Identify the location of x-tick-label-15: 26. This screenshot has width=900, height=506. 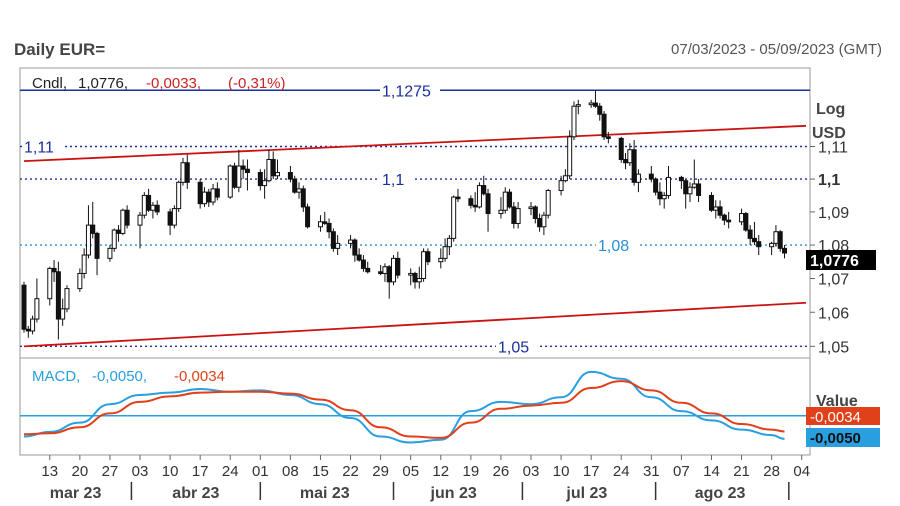
(501, 471).